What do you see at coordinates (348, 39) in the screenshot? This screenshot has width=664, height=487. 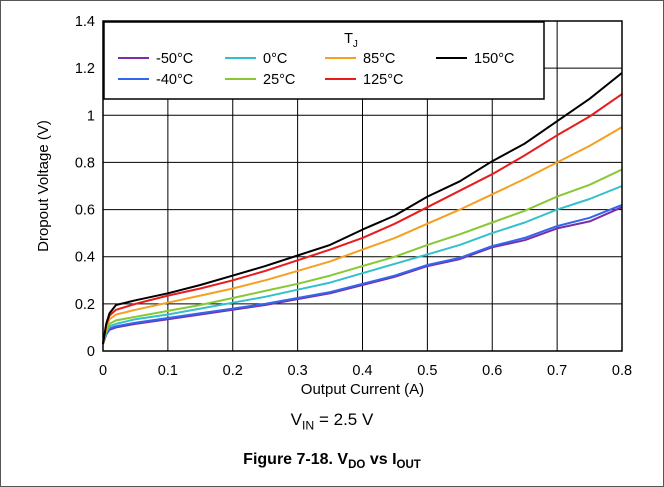 I see `legend-title-main: T` at bounding box center [348, 39].